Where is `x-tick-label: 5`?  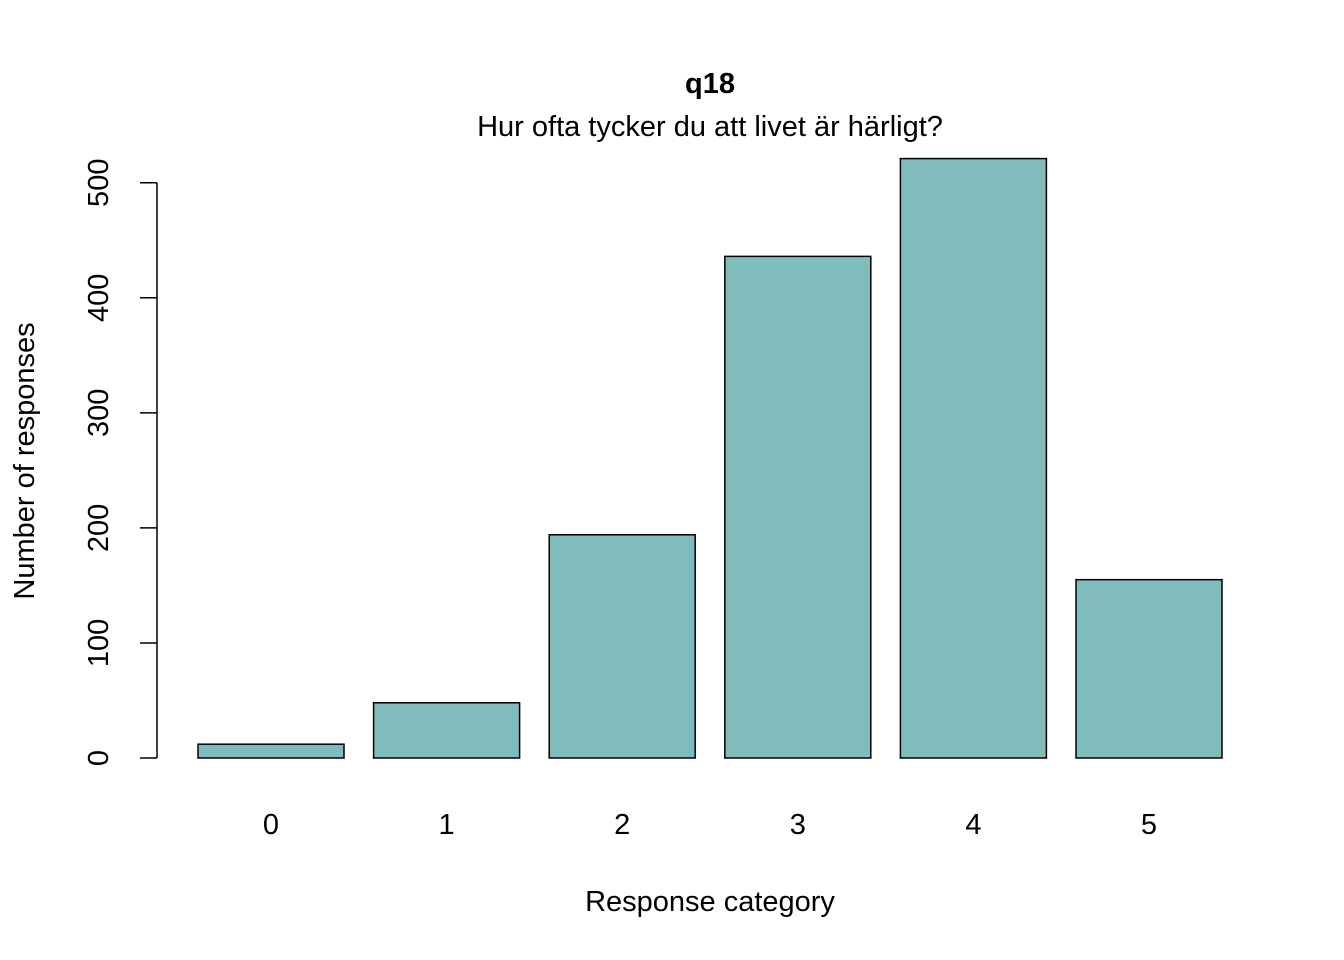 x-tick-label: 5 is located at coordinates (1149, 825).